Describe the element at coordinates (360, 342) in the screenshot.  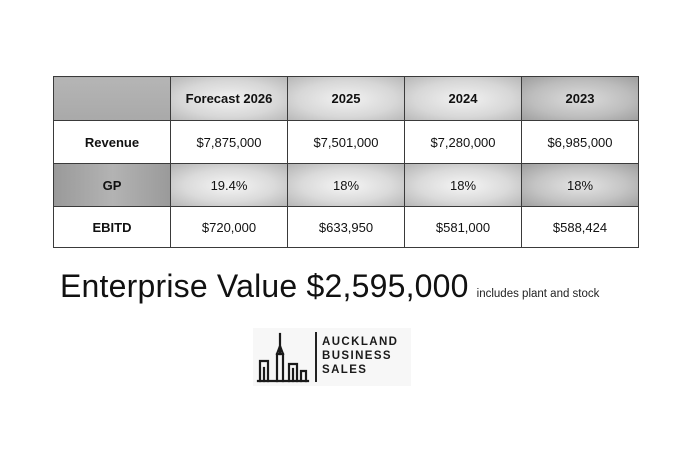
I see `logo-line-1: AUCKLAND` at that location.